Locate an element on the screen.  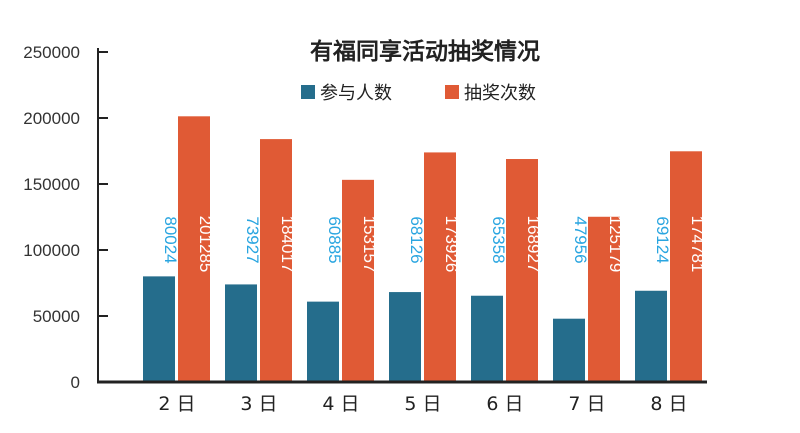
x-category-label: 4 日 is located at coordinates (340, 404).